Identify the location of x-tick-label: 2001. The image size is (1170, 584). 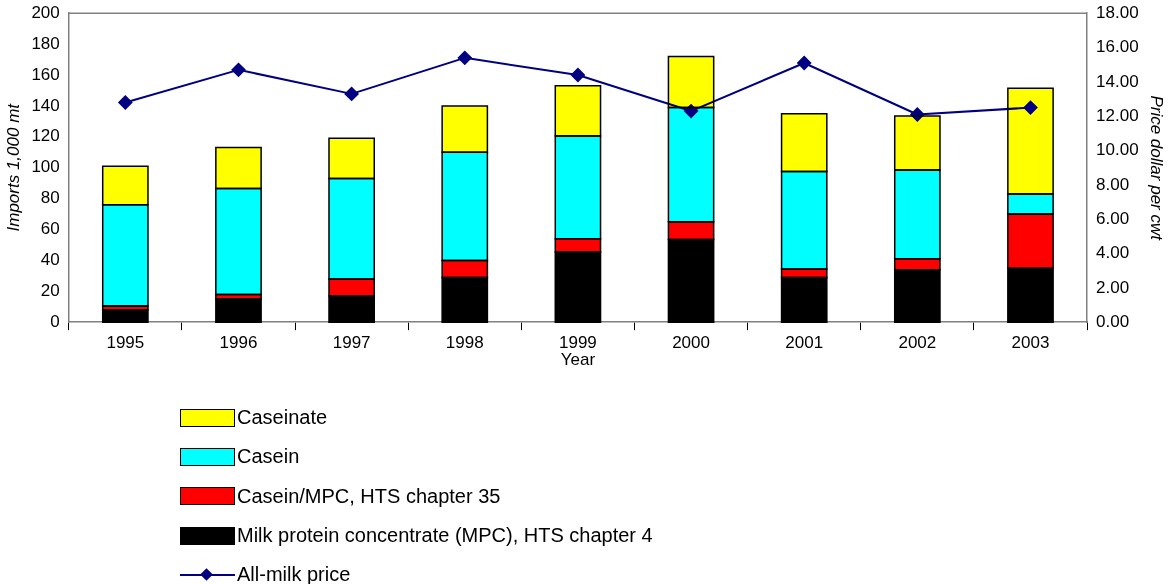
(804, 343).